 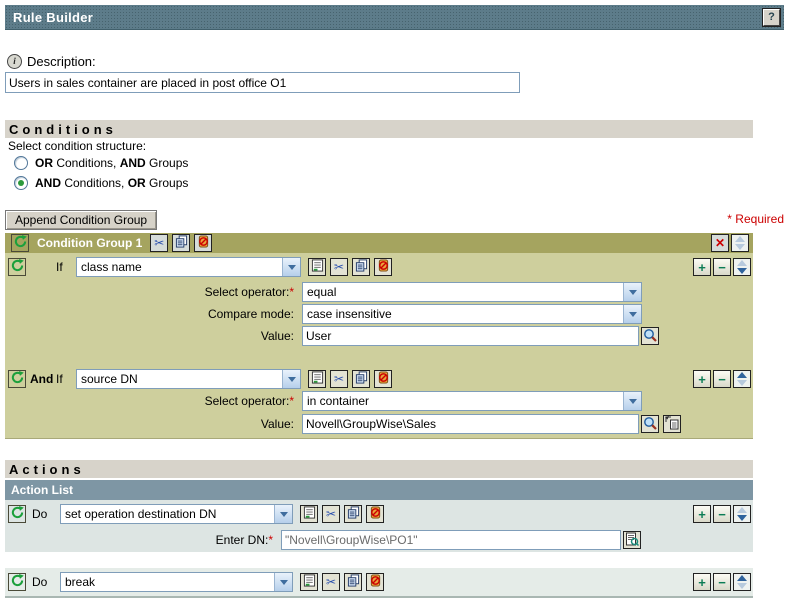 I want to click on move-group-up-down-button, so click(x=740, y=243).